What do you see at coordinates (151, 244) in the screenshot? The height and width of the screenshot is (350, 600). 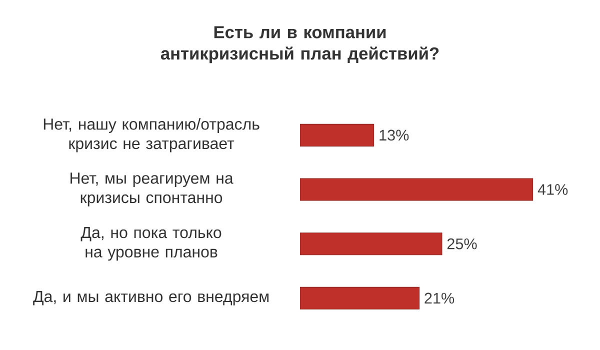 I see `y-tick-label: Да, но пока только на уровне планов` at bounding box center [151, 244].